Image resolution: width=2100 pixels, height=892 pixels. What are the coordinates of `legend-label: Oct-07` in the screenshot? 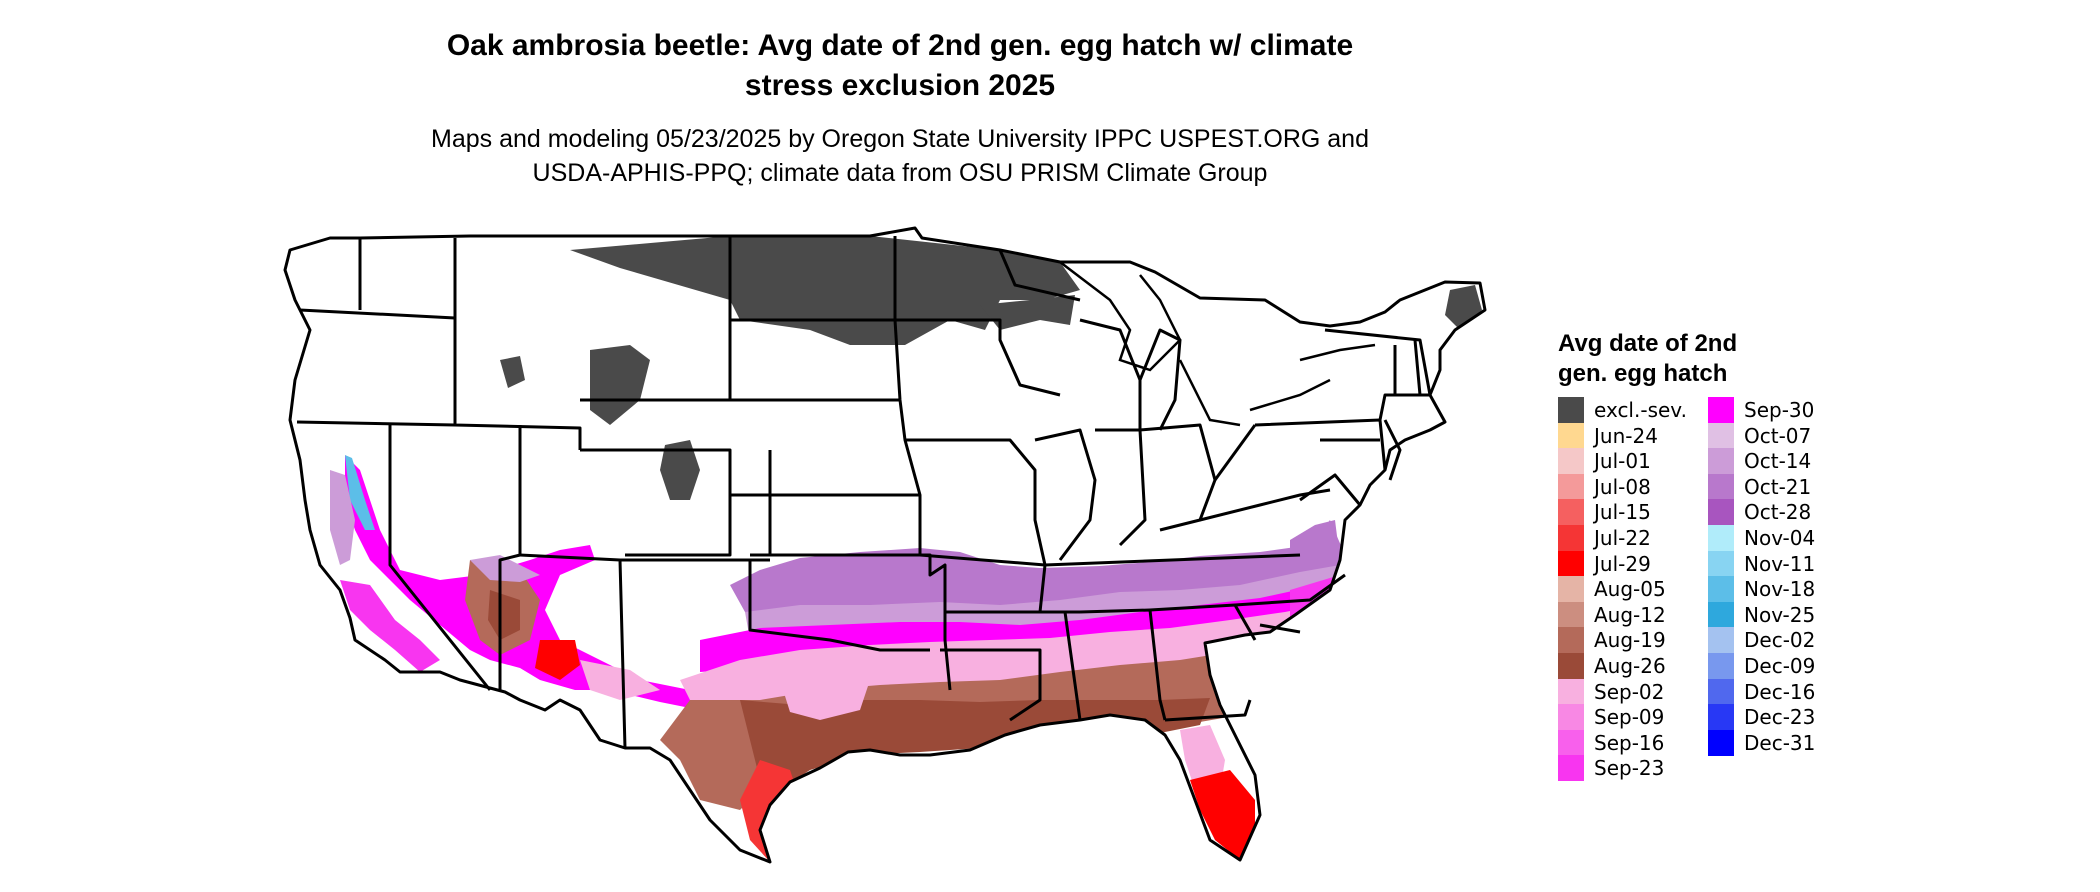 It's located at (1778, 435).